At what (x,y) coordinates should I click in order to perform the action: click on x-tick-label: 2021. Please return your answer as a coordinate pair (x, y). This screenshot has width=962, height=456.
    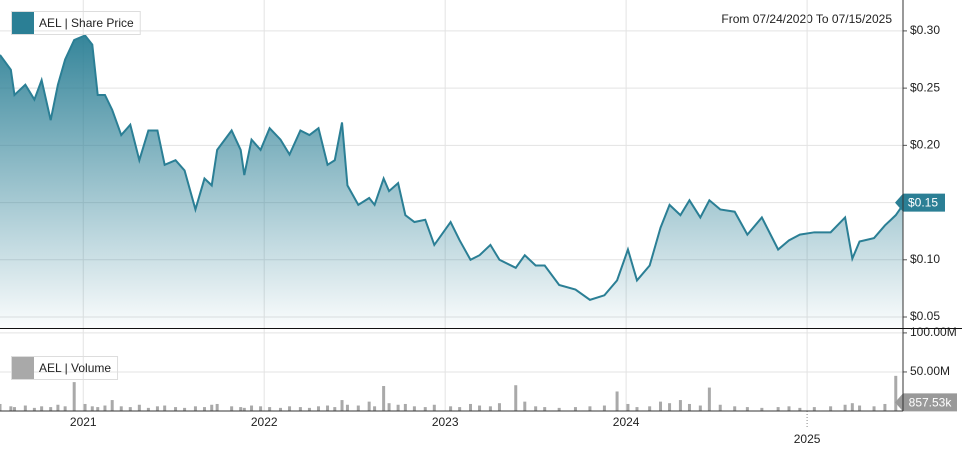
    Looking at the image, I should click on (83, 422).